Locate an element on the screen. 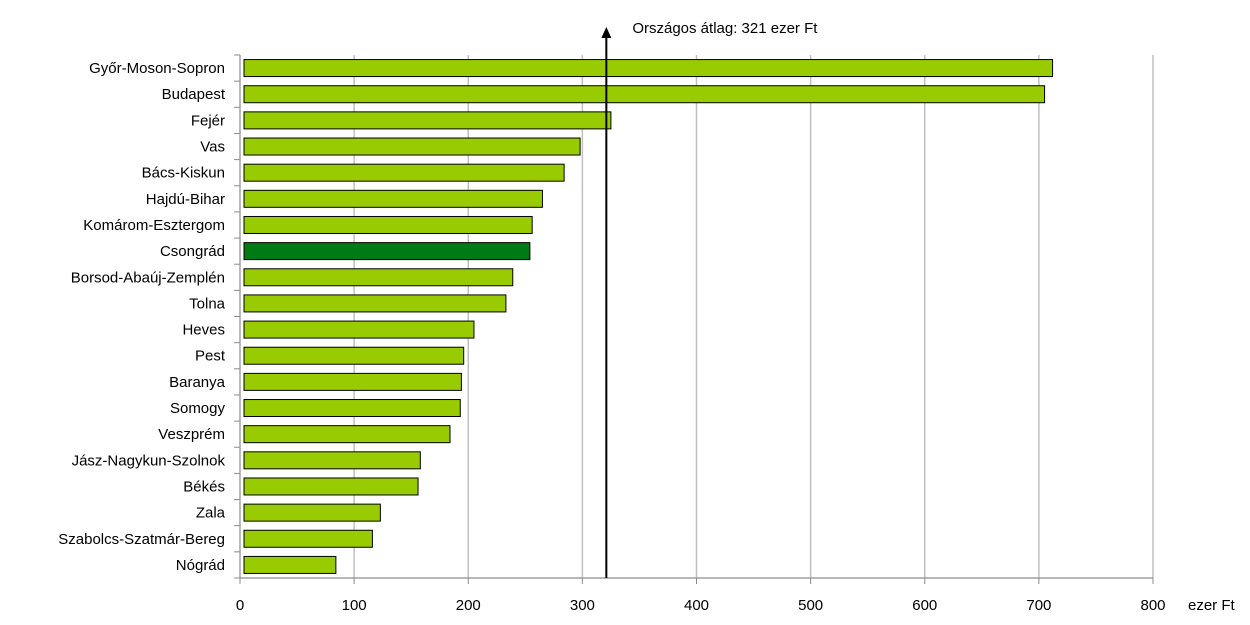 This screenshot has height=625, width=1250. category-label: Zala is located at coordinates (211, 513).